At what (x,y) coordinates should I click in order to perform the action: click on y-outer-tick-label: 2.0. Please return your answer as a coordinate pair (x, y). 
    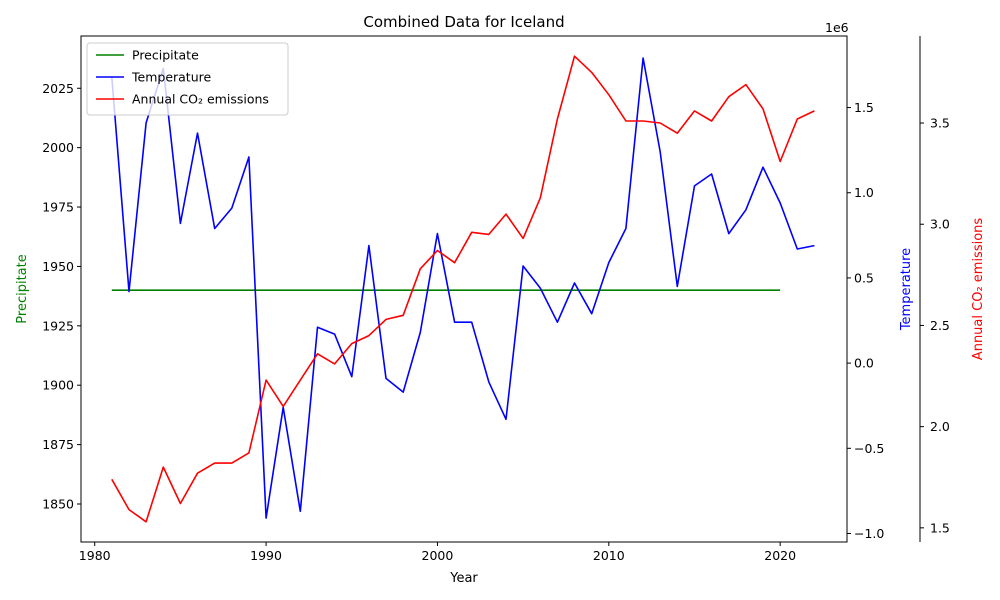
    Looking at the image, I should click on (940, 426).